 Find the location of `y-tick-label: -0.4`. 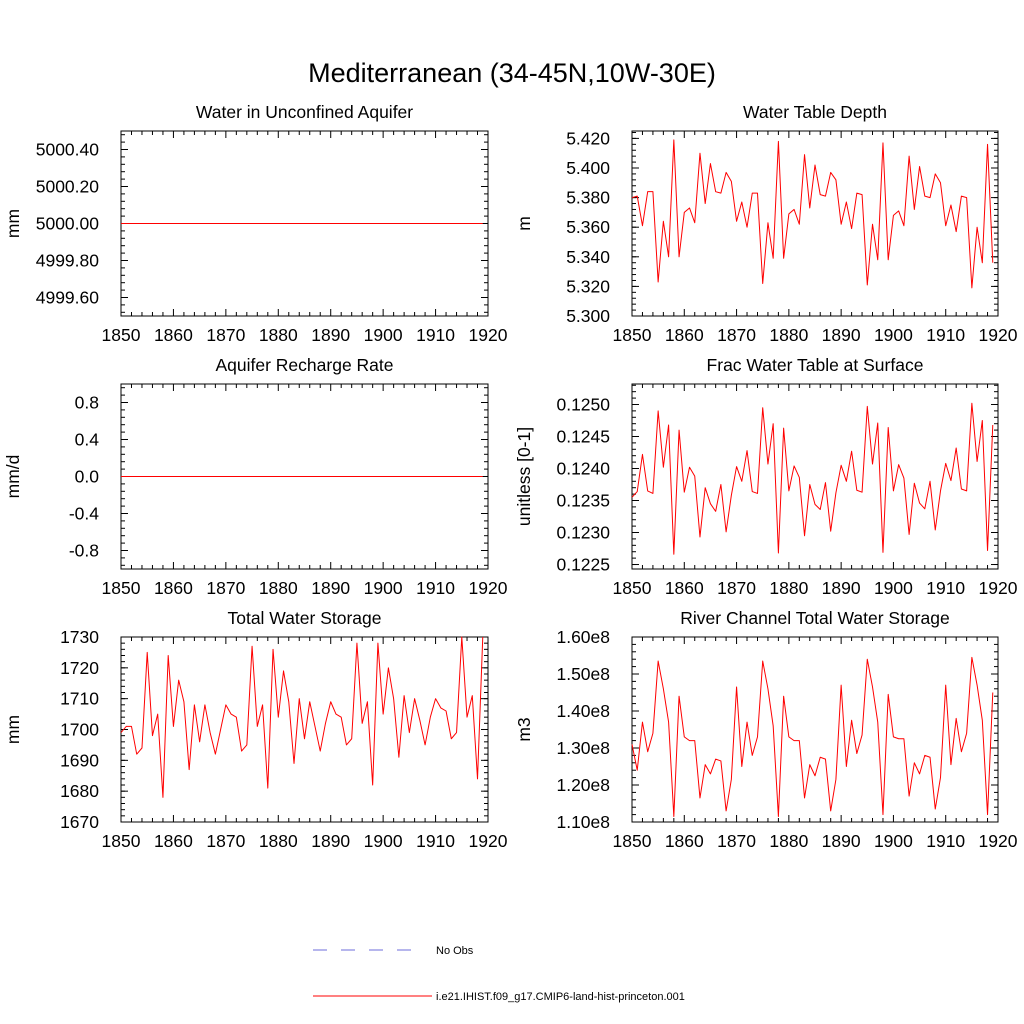

y-tick-label: -0.4 is located at coordinates (84, 514).